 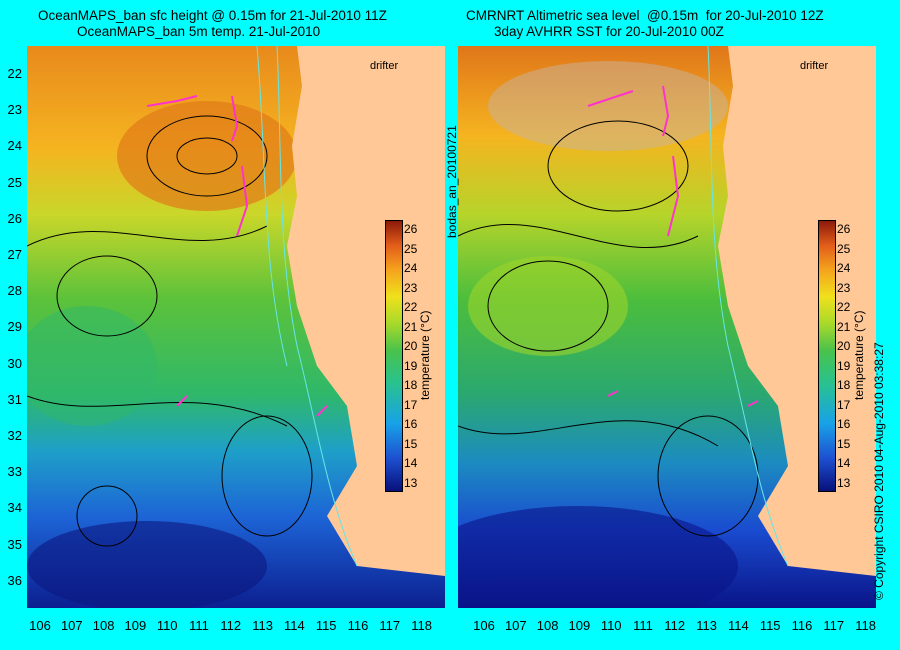 I want to click on left-drifter-legend: drifter, so click(x=384, y=66).